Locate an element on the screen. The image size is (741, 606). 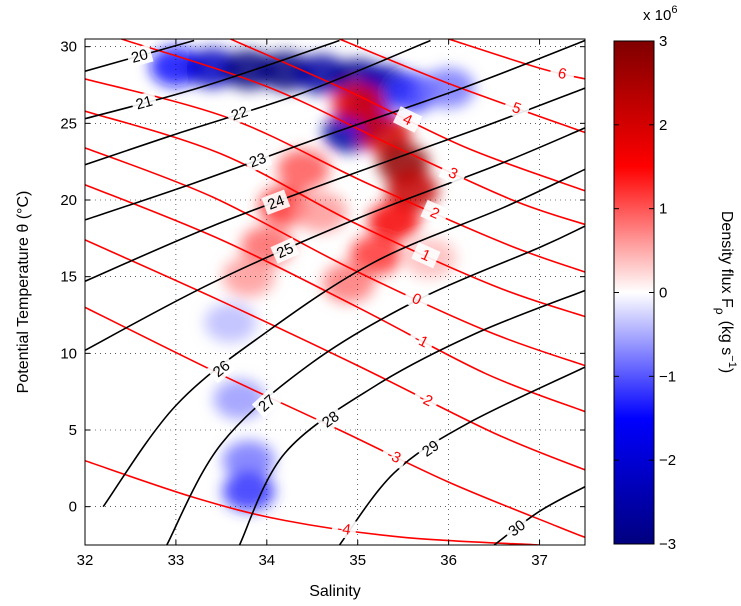
density-contour-label-group: 30 is located at coordinates (516, 528).